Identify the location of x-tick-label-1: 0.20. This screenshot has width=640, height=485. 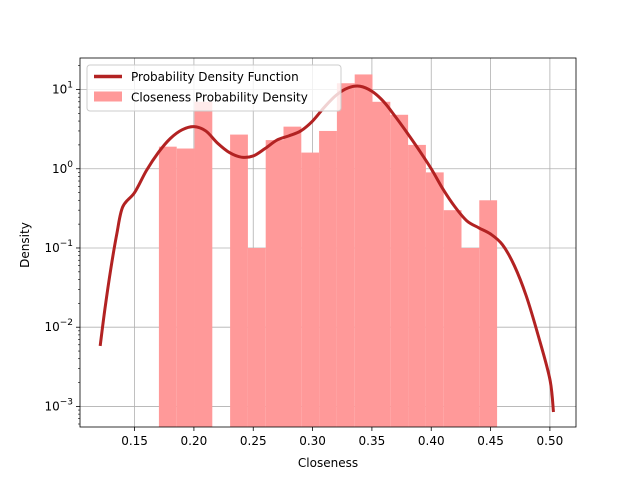
(194, 441).